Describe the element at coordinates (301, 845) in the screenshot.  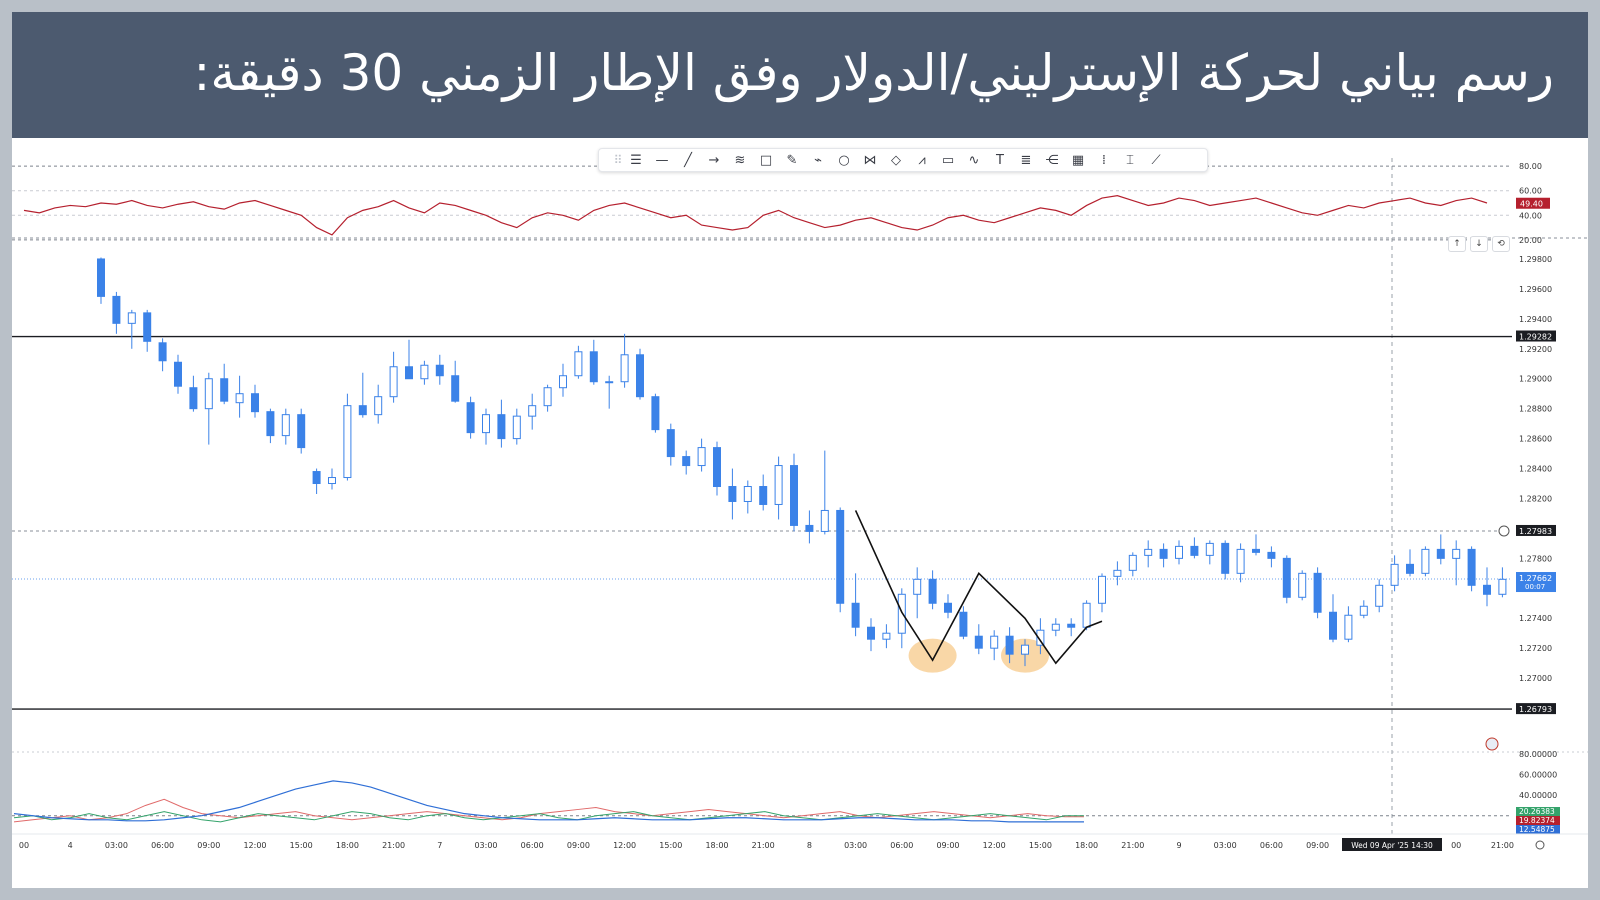
I see `x-tick-label: 15:00` at that location.